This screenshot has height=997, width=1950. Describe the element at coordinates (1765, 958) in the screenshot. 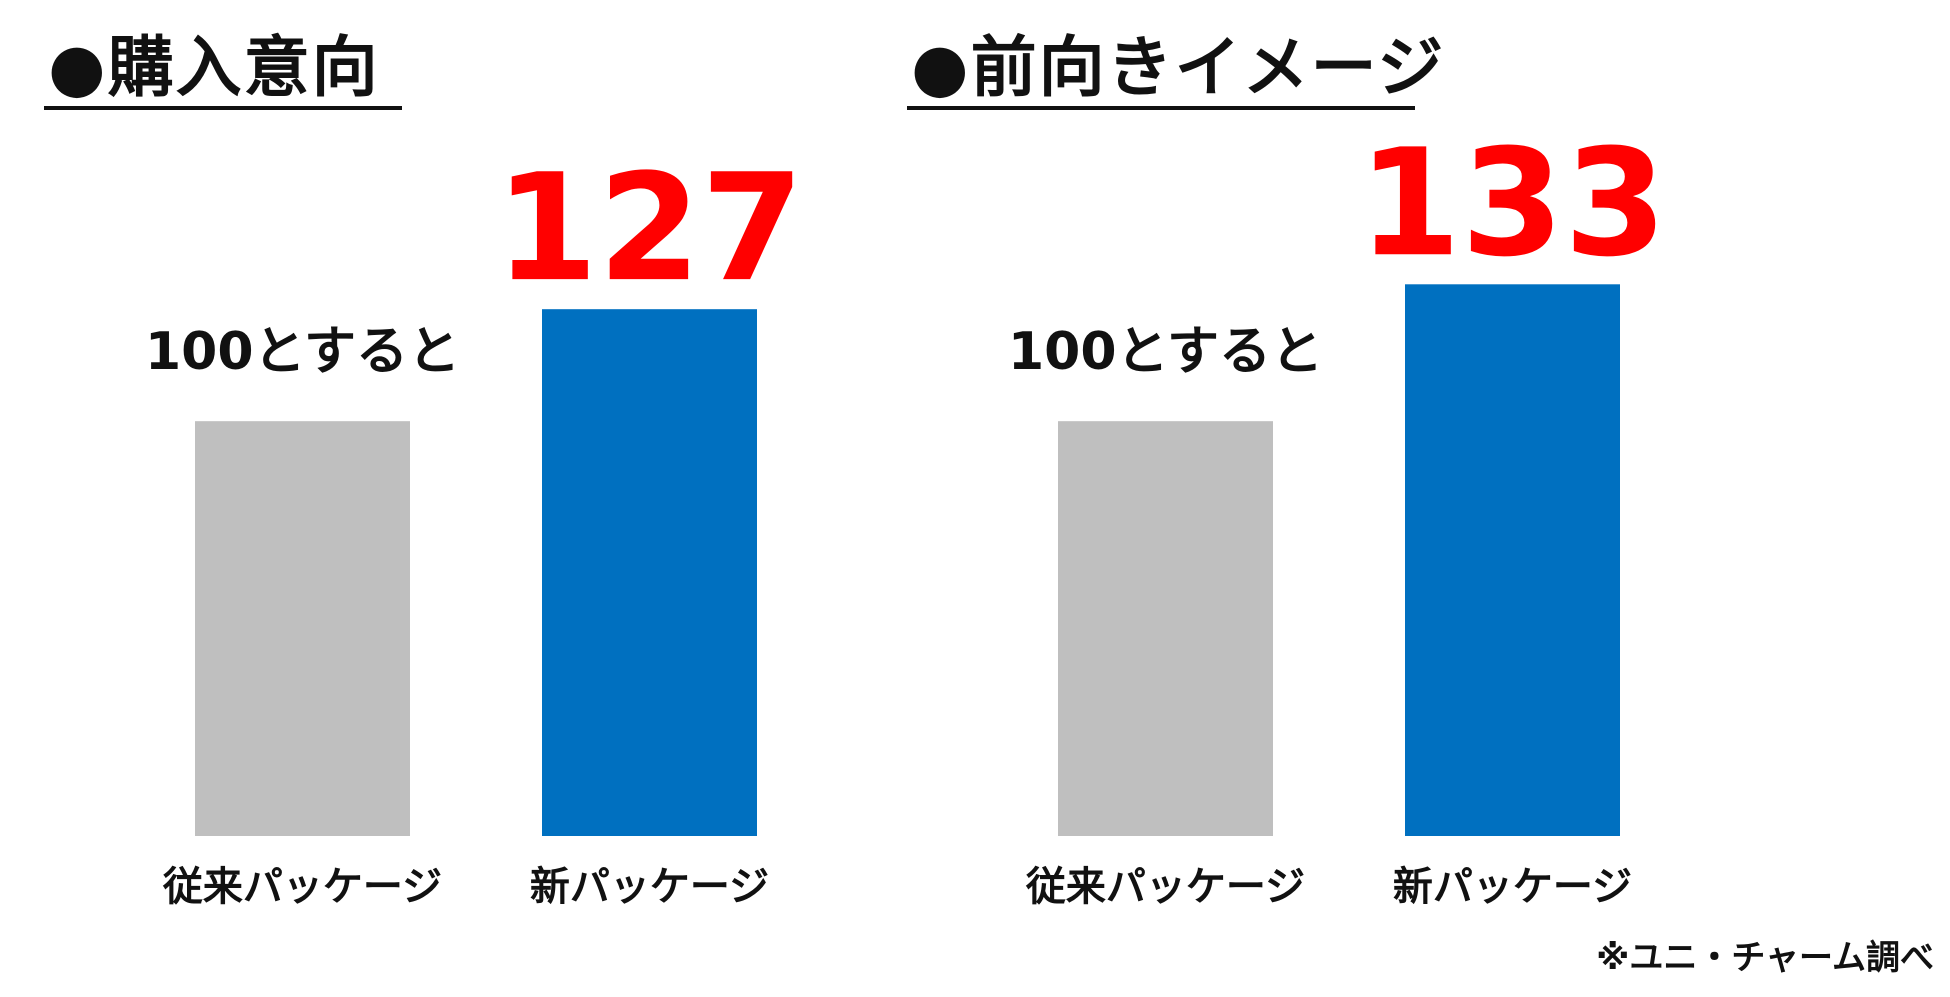

I see `footnote: ※ユニ・チャーム調べ` at that location.